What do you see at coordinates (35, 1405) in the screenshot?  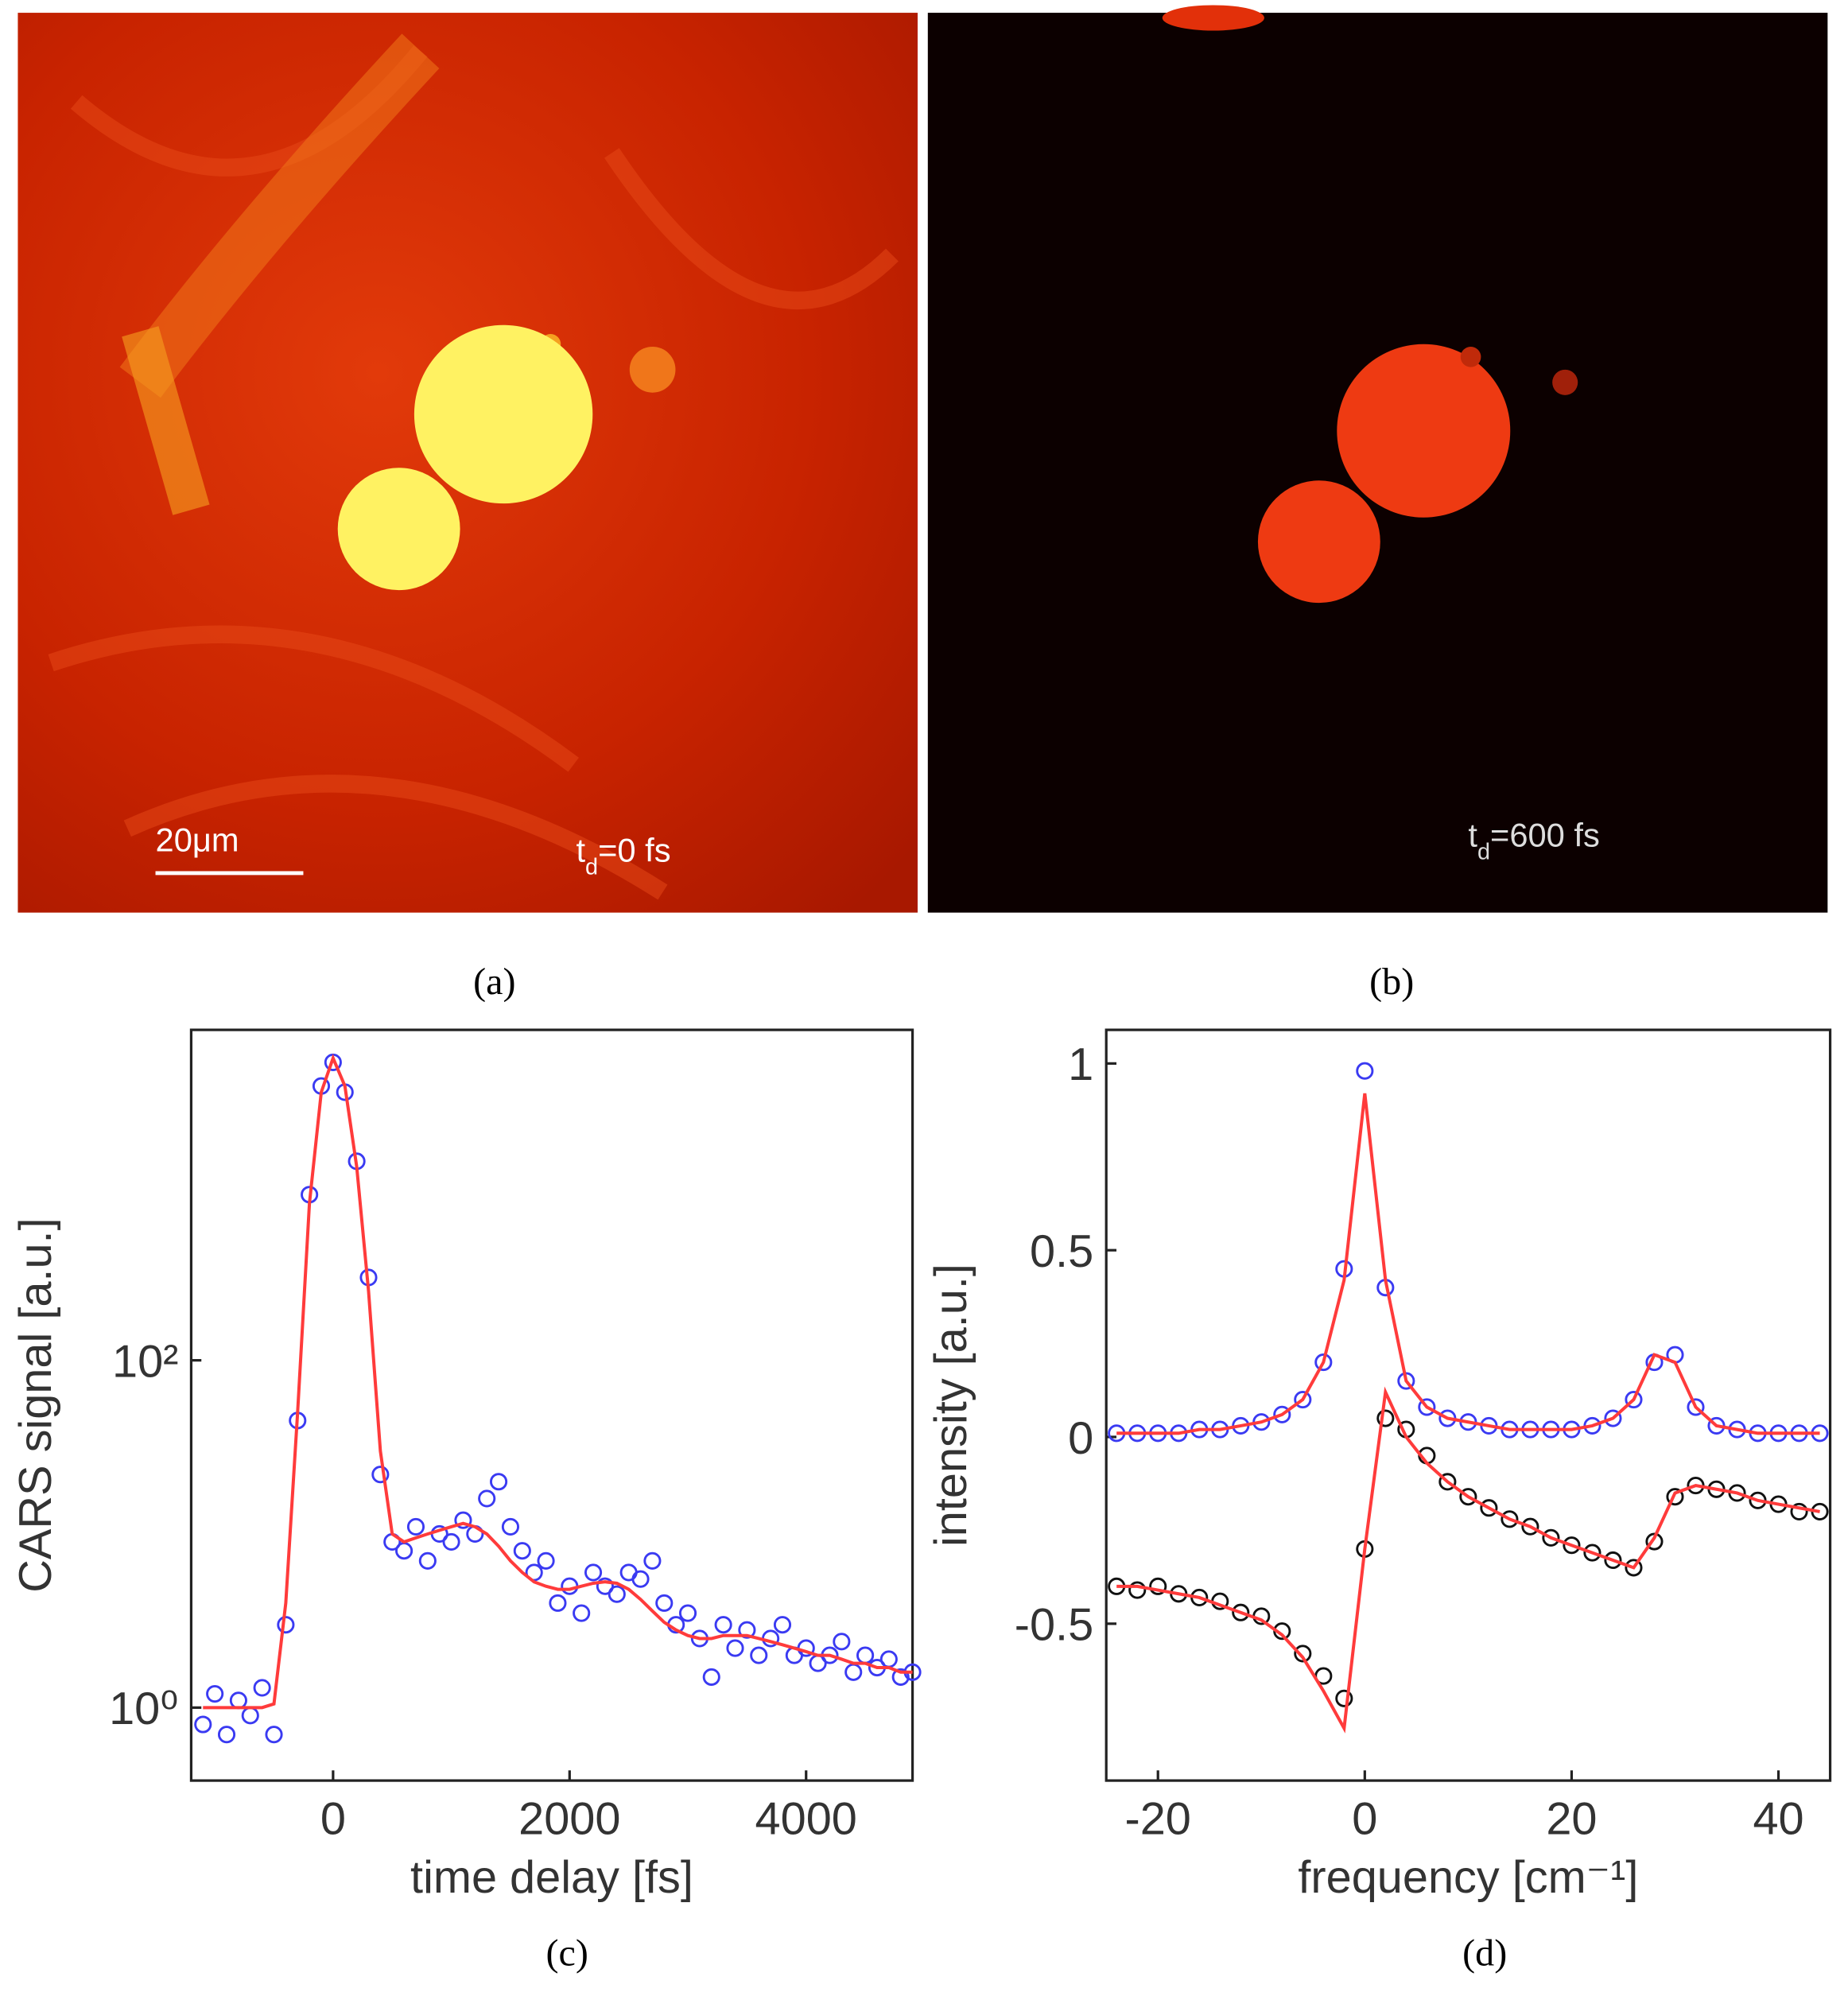 I see `y-axis-label: CARS signal [a.u.]` at bounding box center [35, 1405].